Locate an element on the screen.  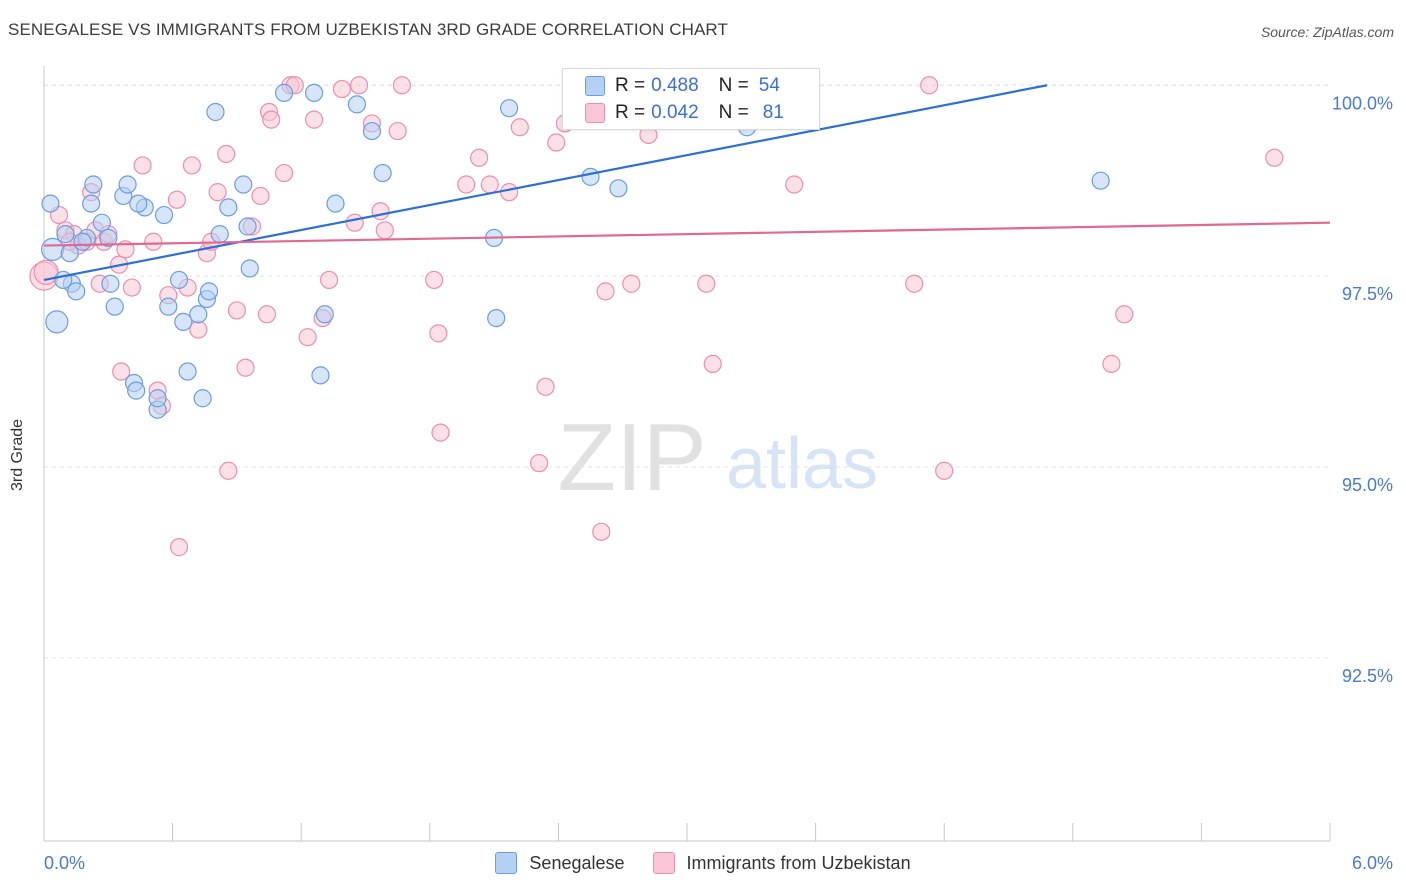
senegalese-swatch is located at coordinates (595, 86).